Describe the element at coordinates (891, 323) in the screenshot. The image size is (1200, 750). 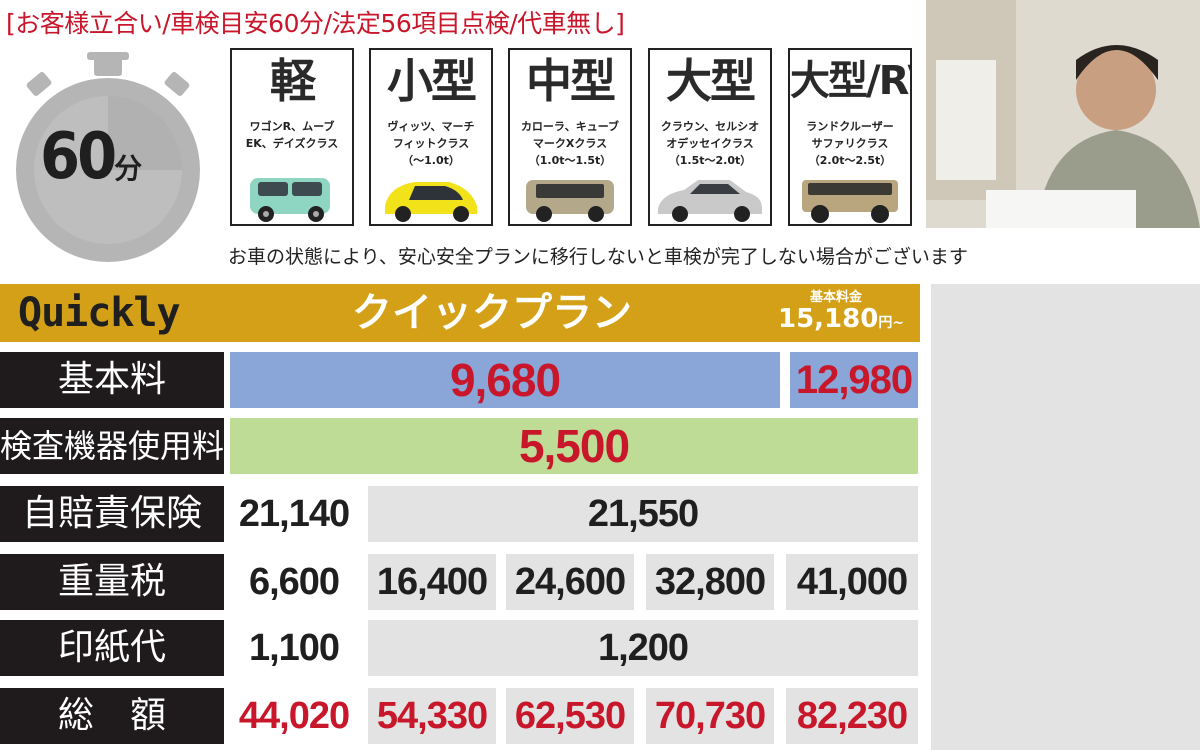
I see `base-price-suffix: 円~` at that location.